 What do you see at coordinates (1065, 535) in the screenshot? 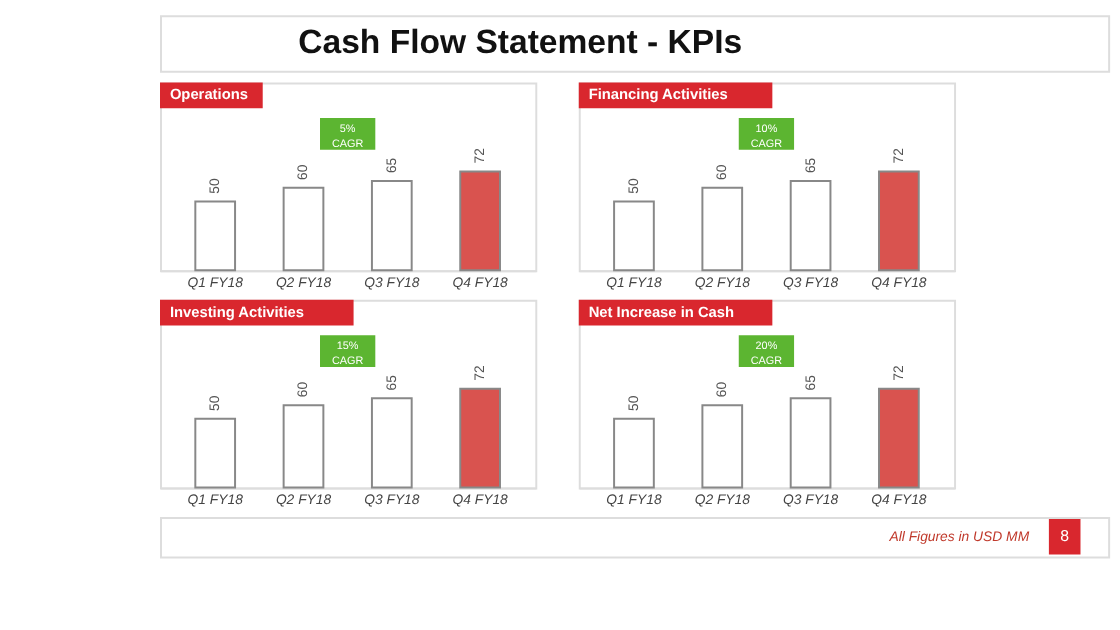
I see `text: 8` at bounding box center [1065, 535].